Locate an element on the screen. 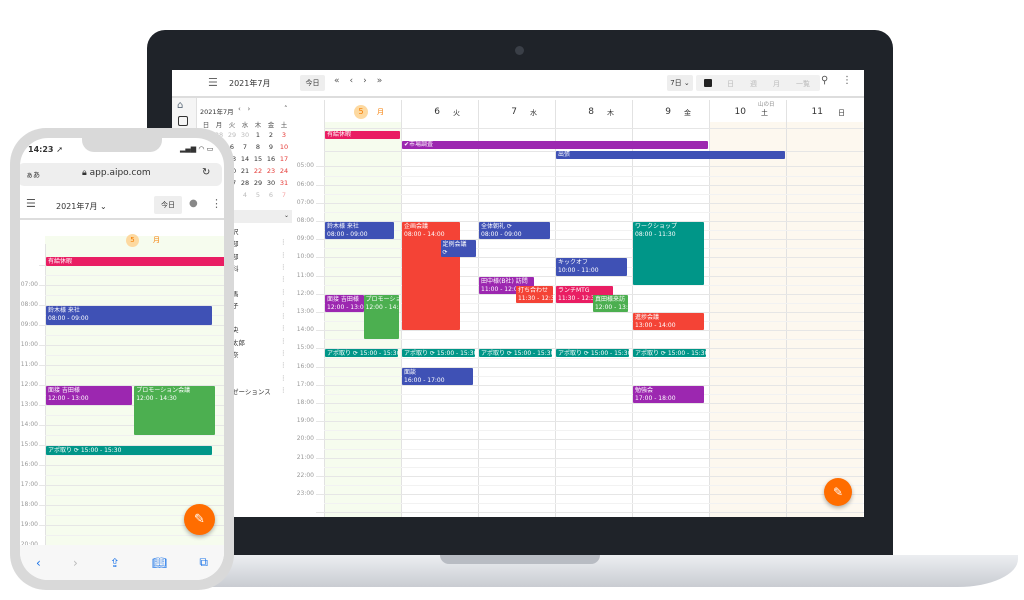 Image resolution: width=1024 pixels, height=600 pixels. day-header: 11 日 山の日 is located at coordinates (810, 111).